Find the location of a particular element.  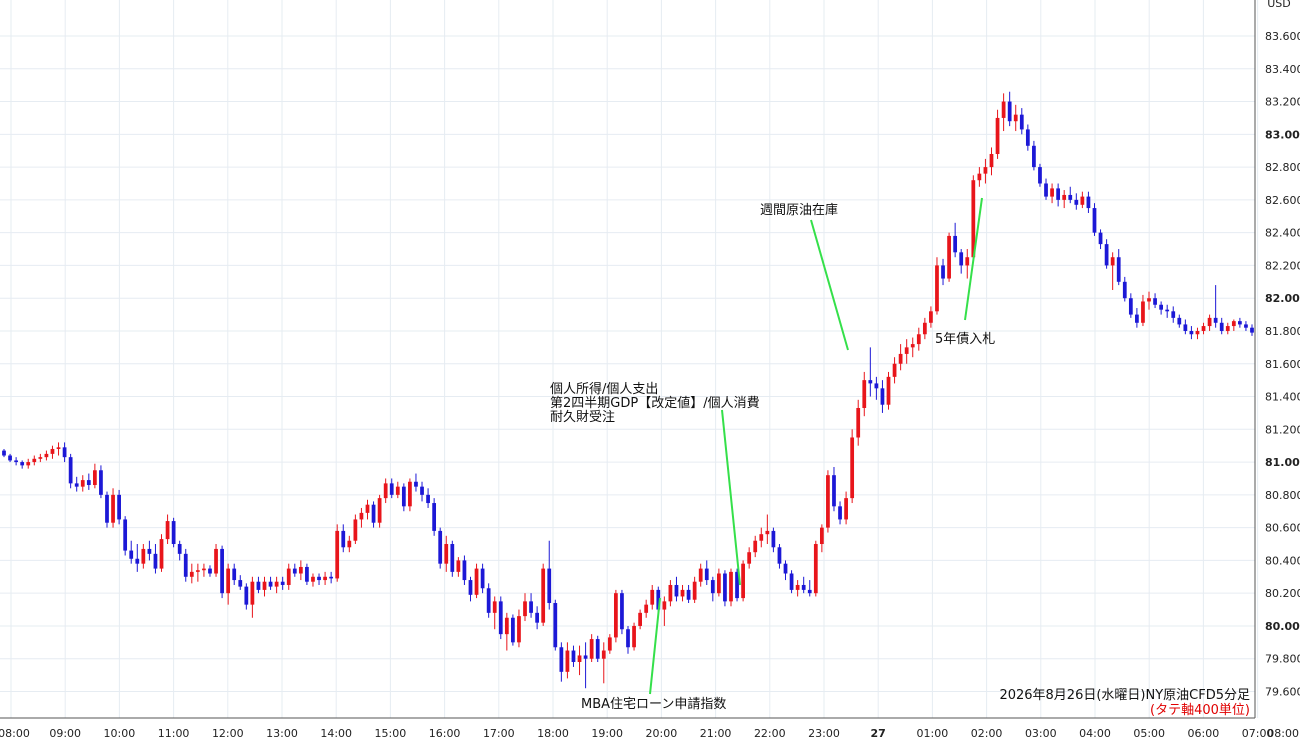

time-tick-label: 17:00 is located at coordinates (499, 733).